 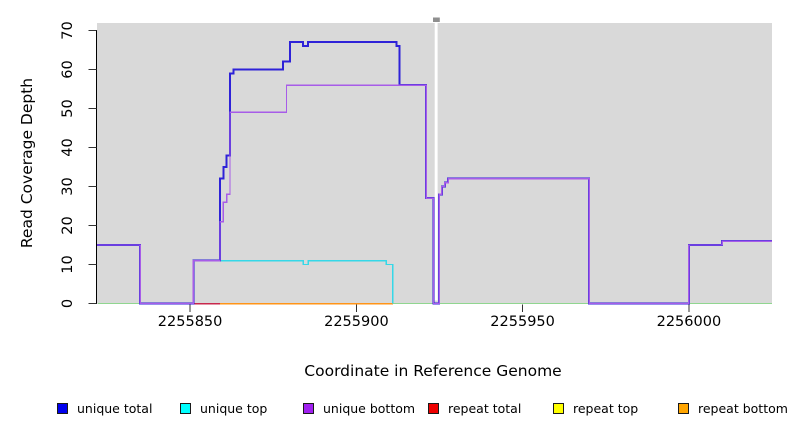 What do you see at coordinates (485, 408) in the screenshot?
I see `legend-label: repeat total` at bounding box center [485, 408].